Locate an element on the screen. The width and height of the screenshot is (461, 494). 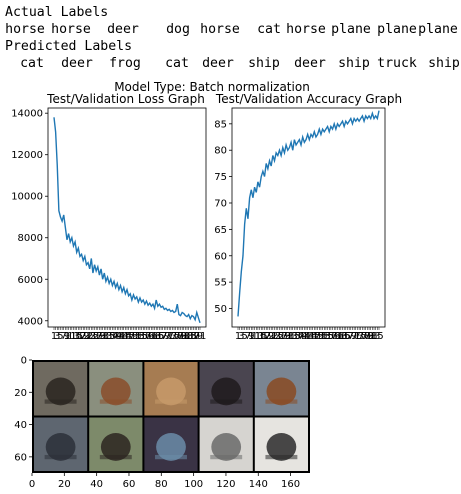
grid-x-tick-label: 100 is located at coordinates (193, 484).